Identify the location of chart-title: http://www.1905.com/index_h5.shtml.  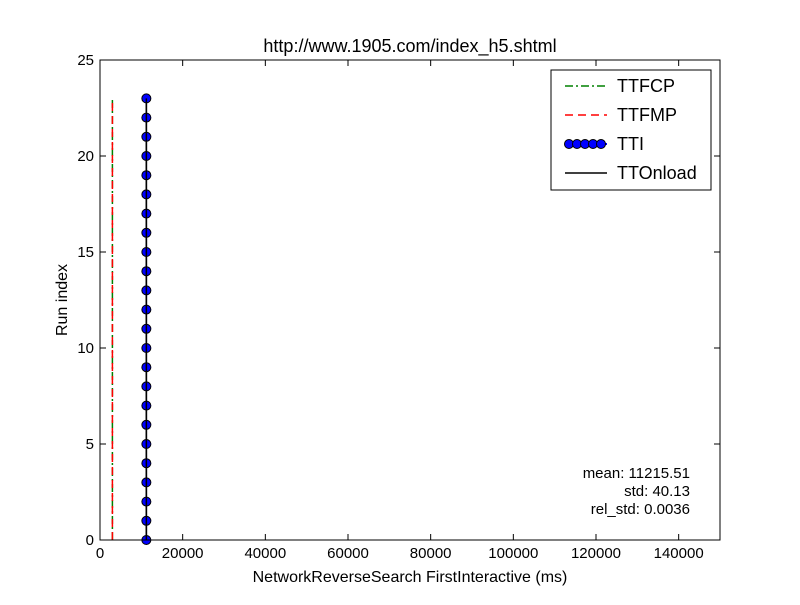
(409, 46).